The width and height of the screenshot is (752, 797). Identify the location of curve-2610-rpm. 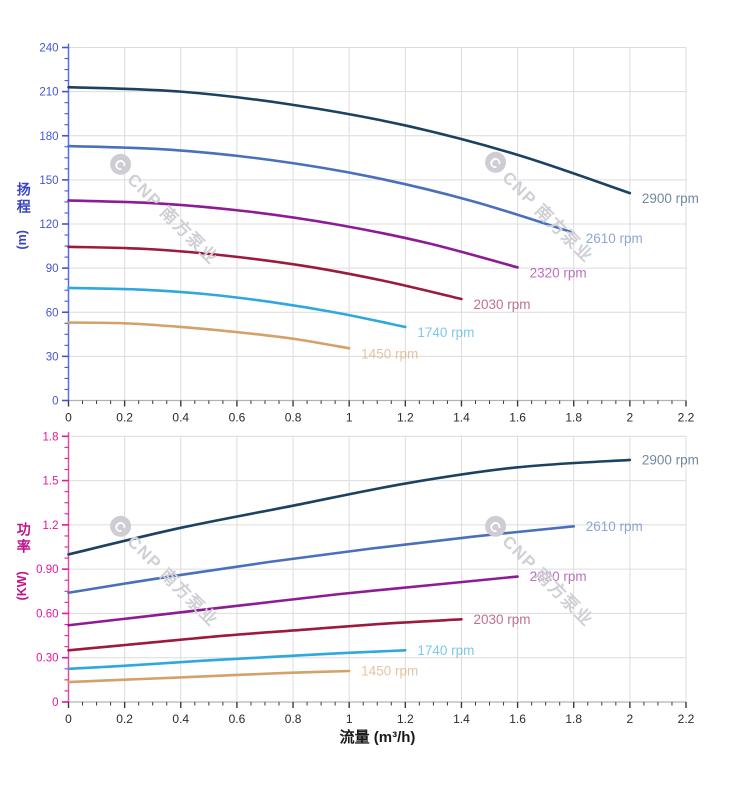
(321, 189).